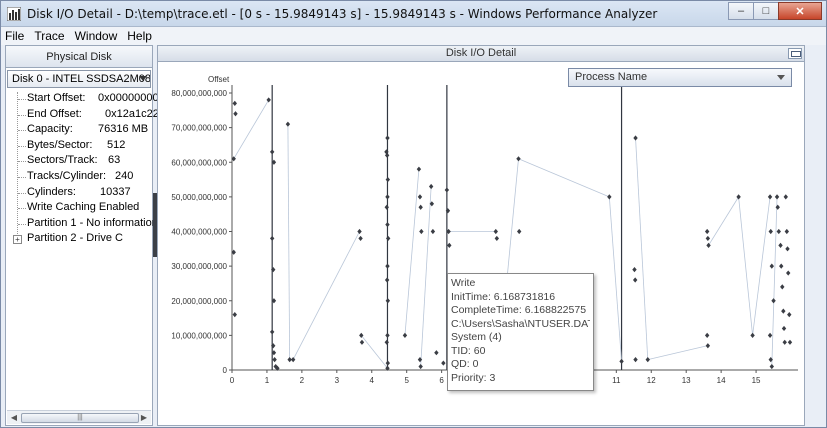  What do you see at coordinates (766, 11) in the screenshot?
I see `maximize-button: □` at bounding box center [766, 11].